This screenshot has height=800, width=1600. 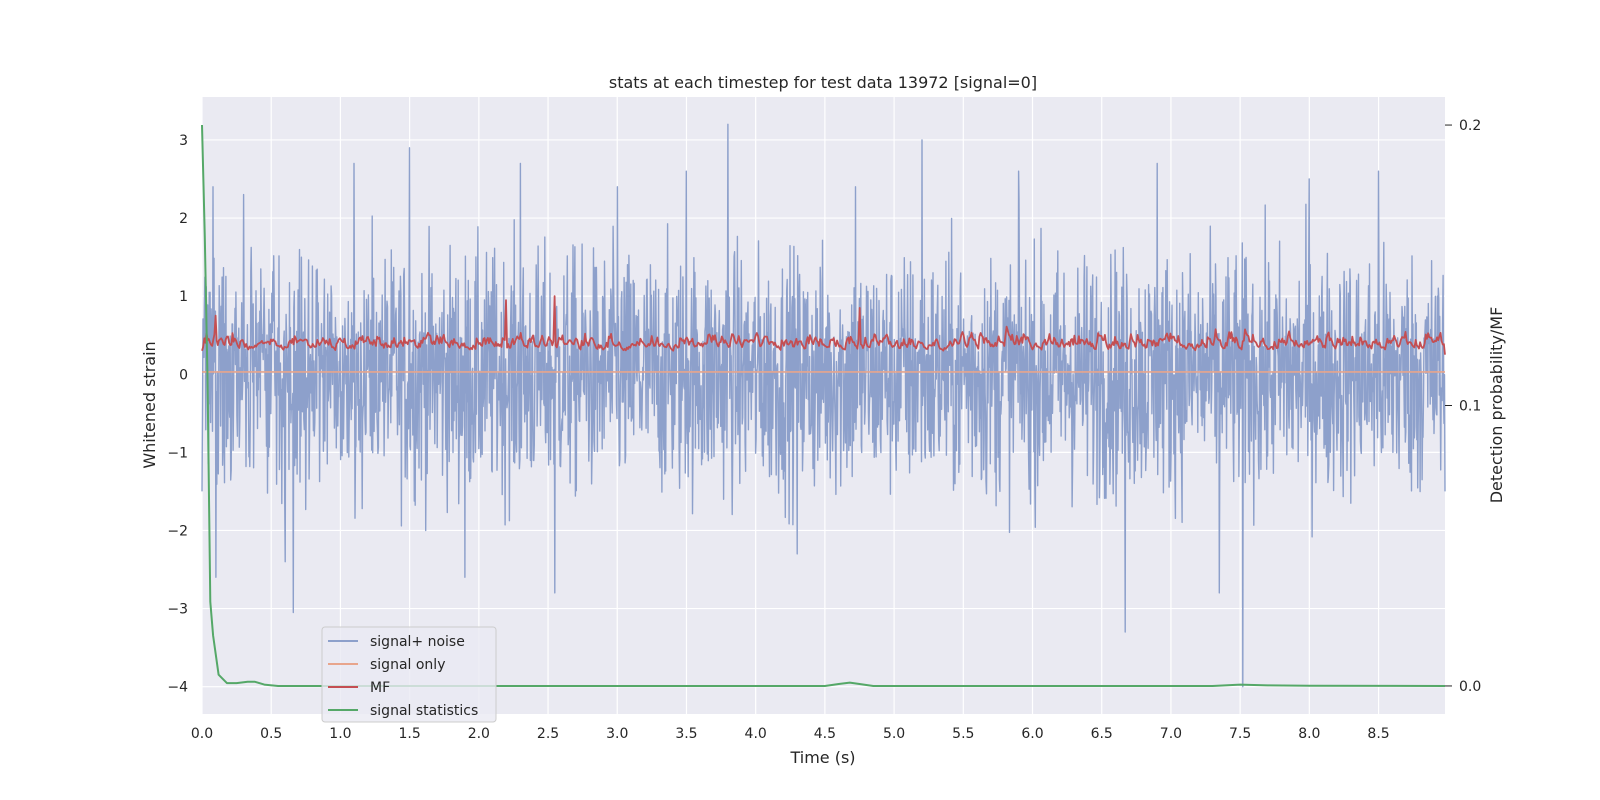 What do you see at coordinates (183, 297) in the screenshot?
I see `y-tick-label: 1` at bounding box center [183, 297].